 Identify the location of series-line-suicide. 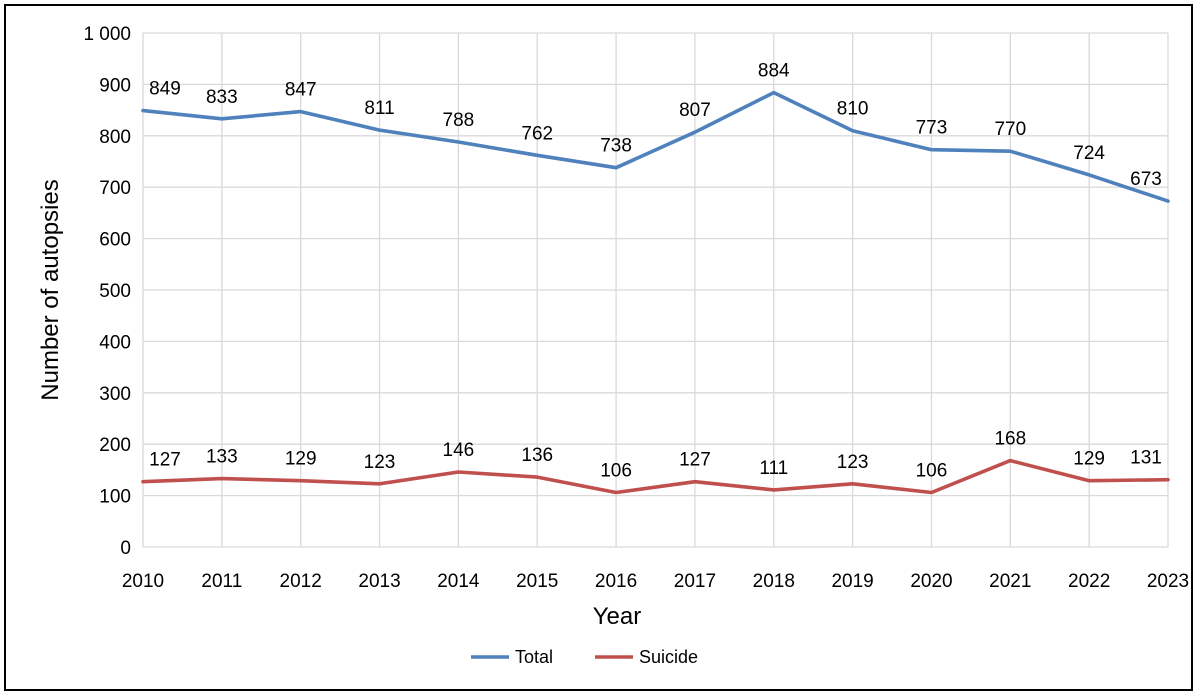
(655, 476).